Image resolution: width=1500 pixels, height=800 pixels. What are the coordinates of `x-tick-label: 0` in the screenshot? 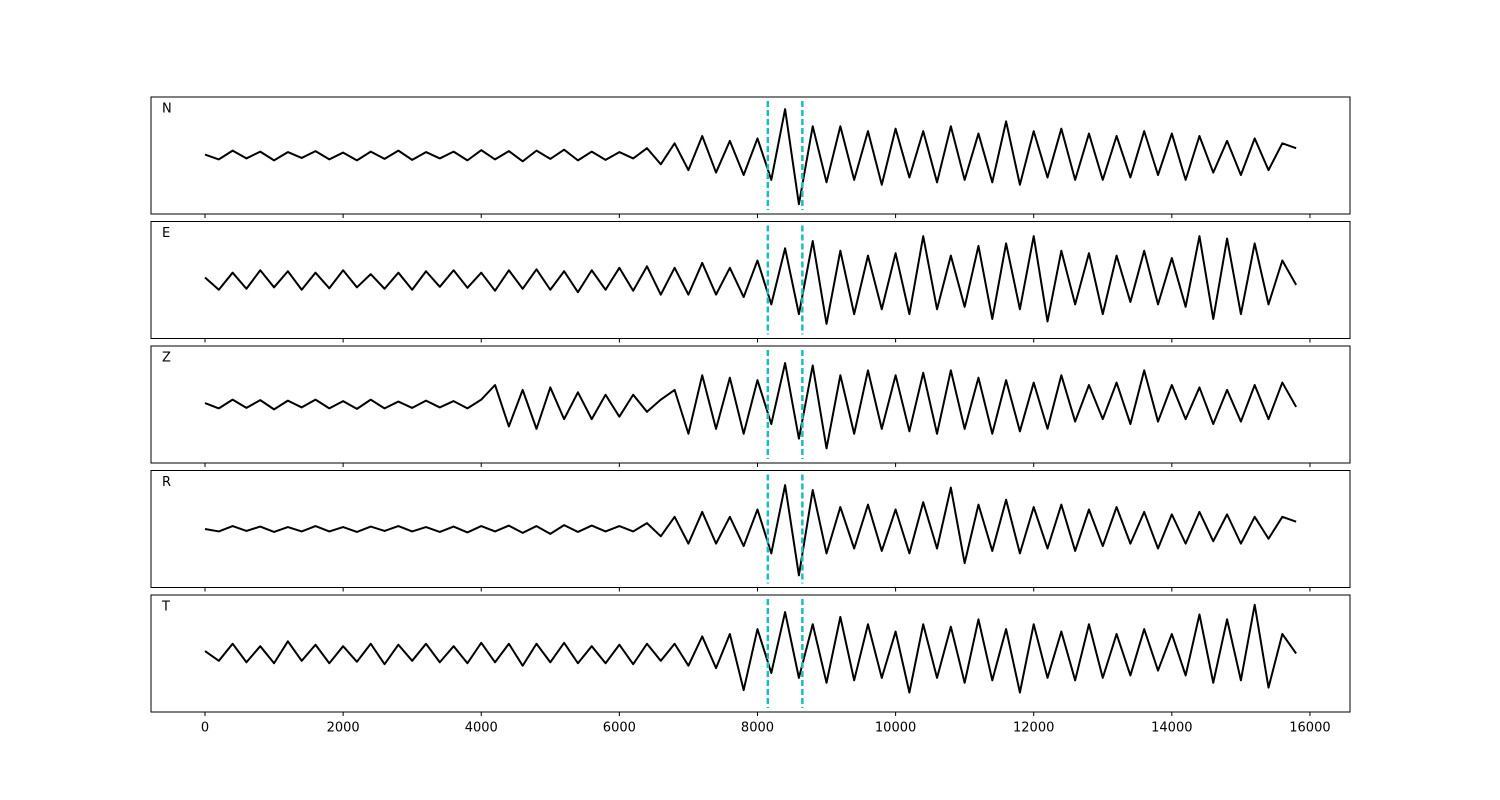 It's located at (205, 728).